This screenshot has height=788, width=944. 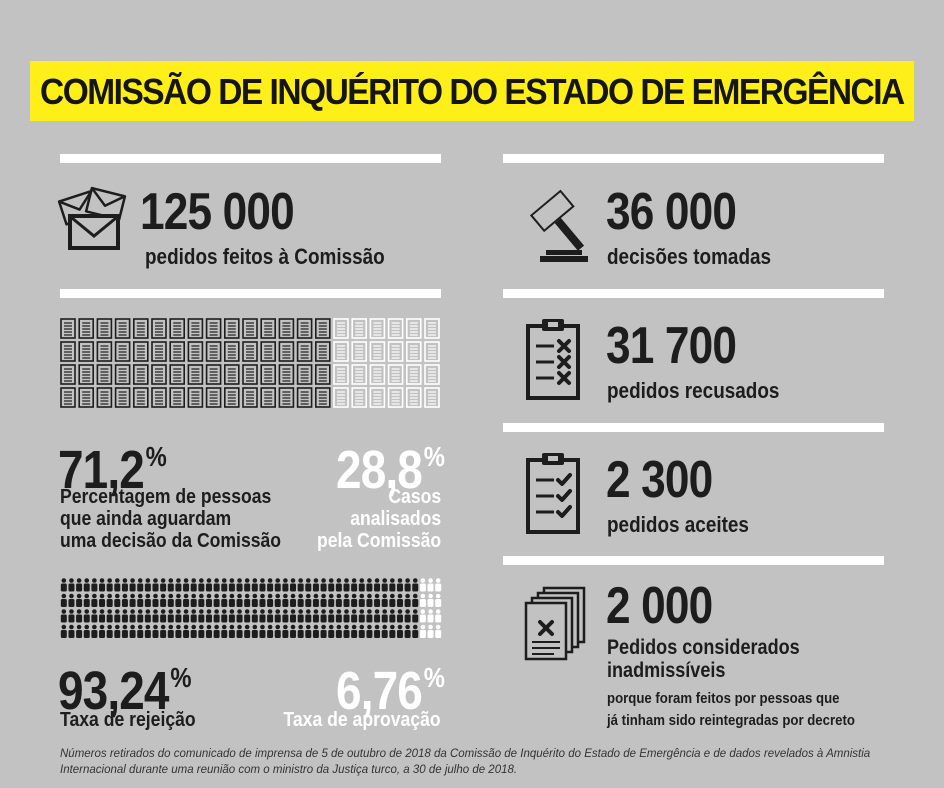 I want to click on rejection-percentage: 93,24%, so click(x=124, y=691).